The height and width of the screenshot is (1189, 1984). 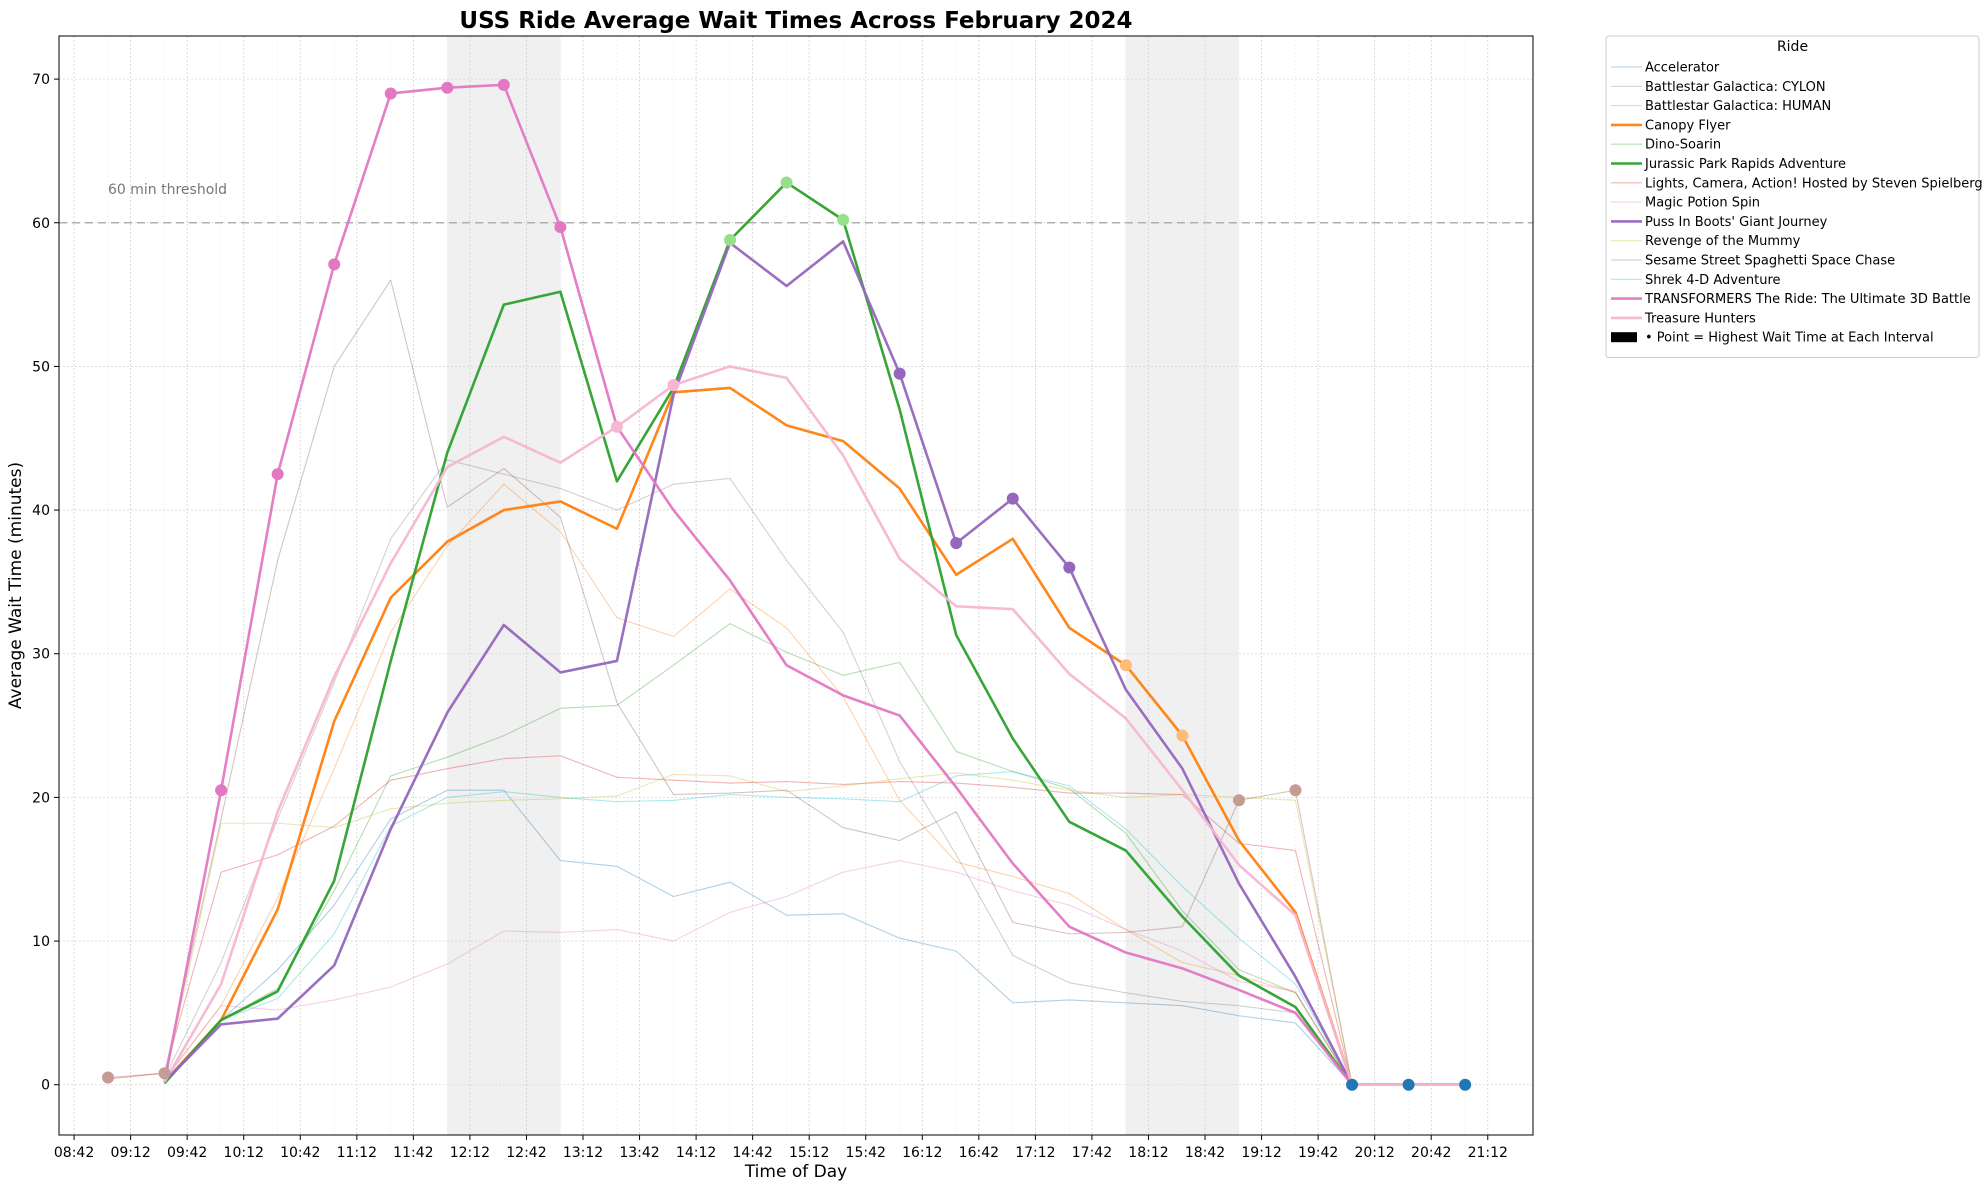 I want to click on x-tick-label: 15:42, so click(x=866, y=1153).